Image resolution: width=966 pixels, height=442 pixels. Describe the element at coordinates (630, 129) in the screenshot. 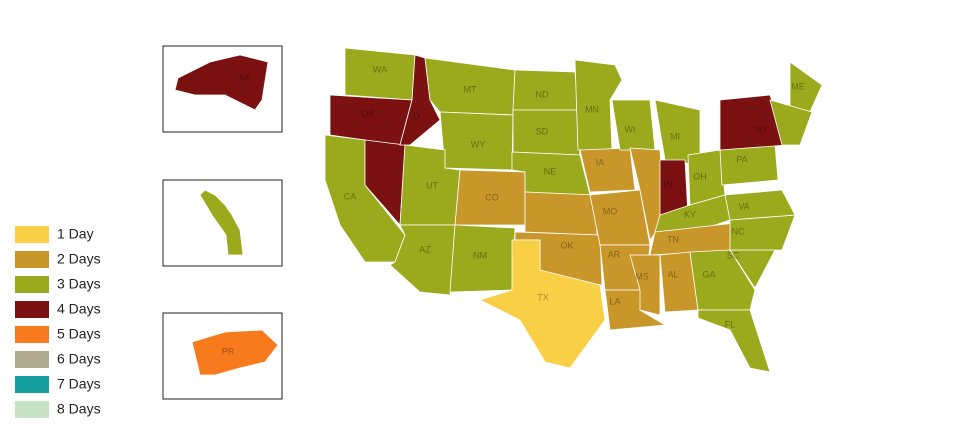

I see `state-label: WI` at that location.